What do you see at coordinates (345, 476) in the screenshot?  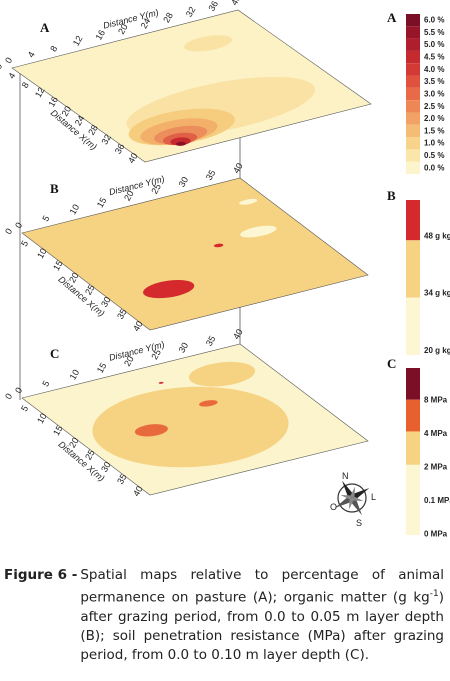 I see `compass-label: N` at bounding box center [345, 476].